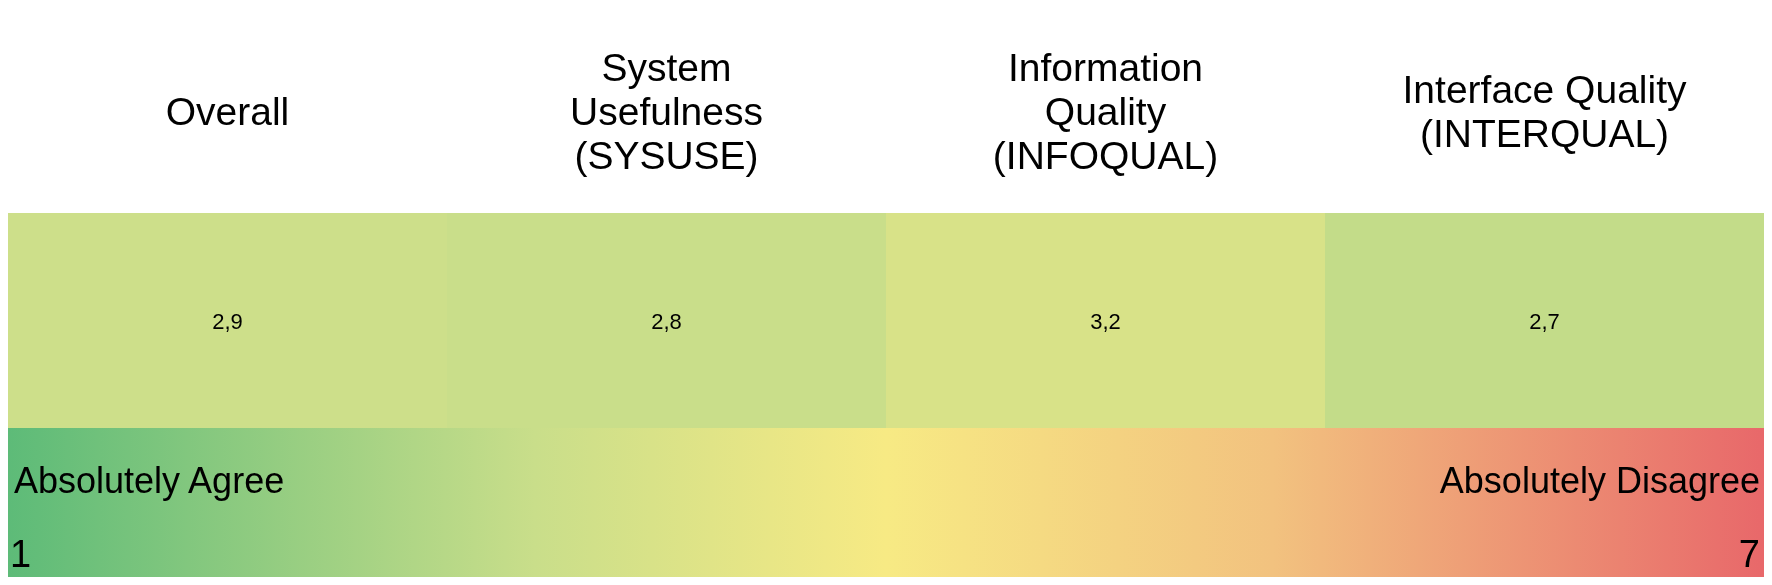 The width and height of the screenshot is (1772, 585). Describe the element at coordinates (1749, 554) in the screenshot. I see `color-bar-label: 7` at that location.